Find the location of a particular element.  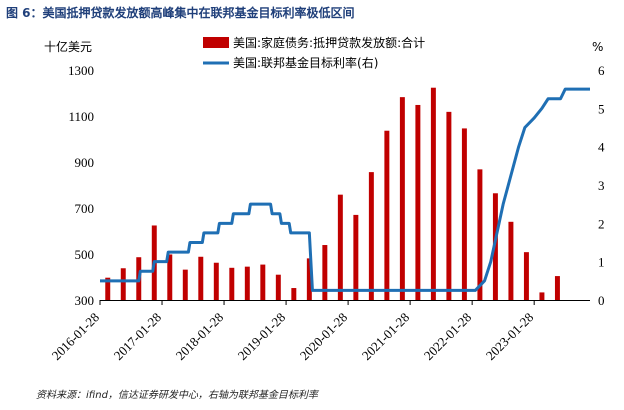

x-tick-label: 2020-01-28 is located at coordinates (324, 337).